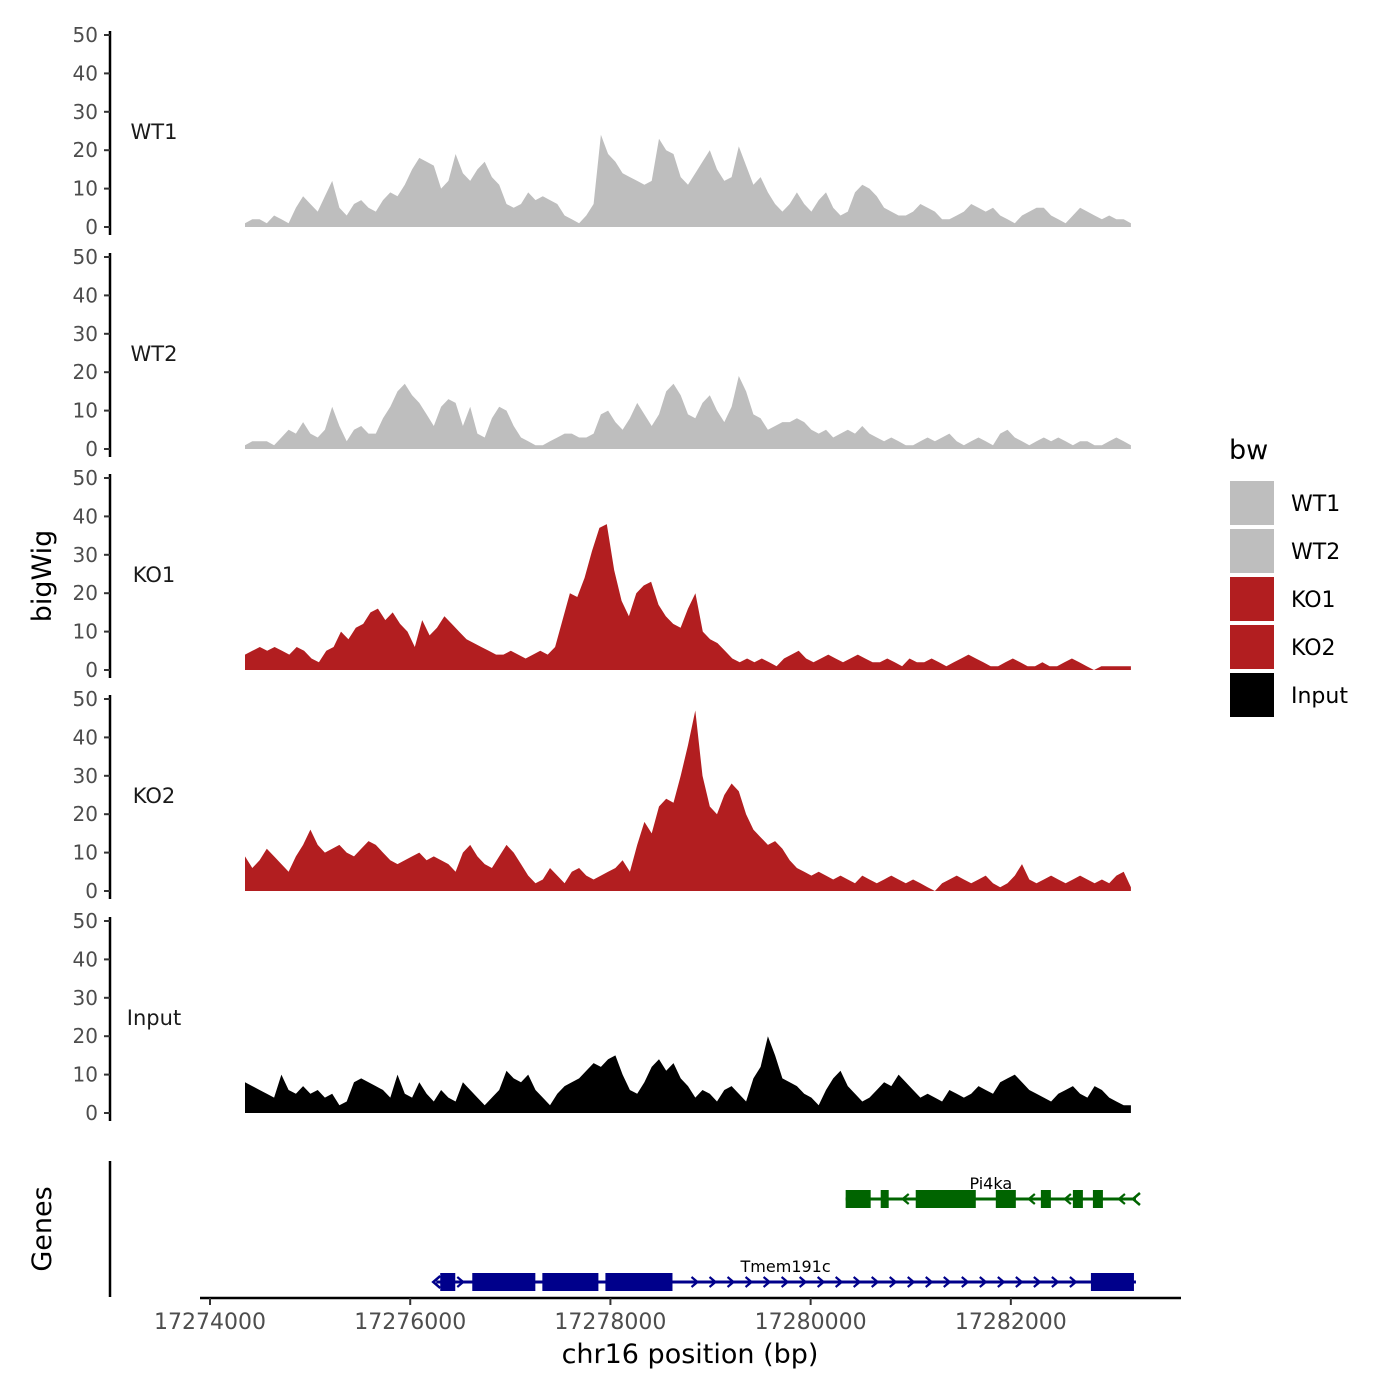 The width and height of the screenshot is (1400, 1400). What do you see at coordinates (811, 1322) in the screenshot?
I see `x-tick-label: 17280000` at bounding box center [811, 1322].